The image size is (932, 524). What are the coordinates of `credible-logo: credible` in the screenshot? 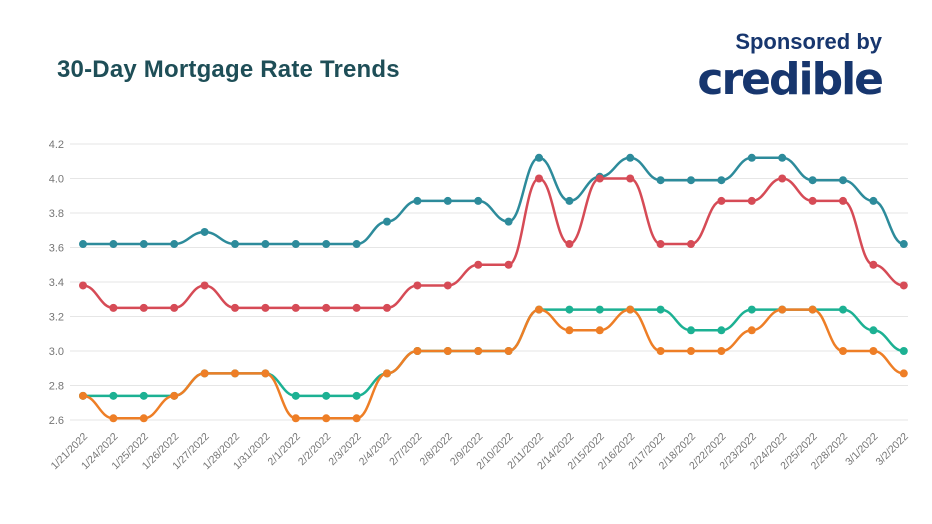 It's located at (790, 80).